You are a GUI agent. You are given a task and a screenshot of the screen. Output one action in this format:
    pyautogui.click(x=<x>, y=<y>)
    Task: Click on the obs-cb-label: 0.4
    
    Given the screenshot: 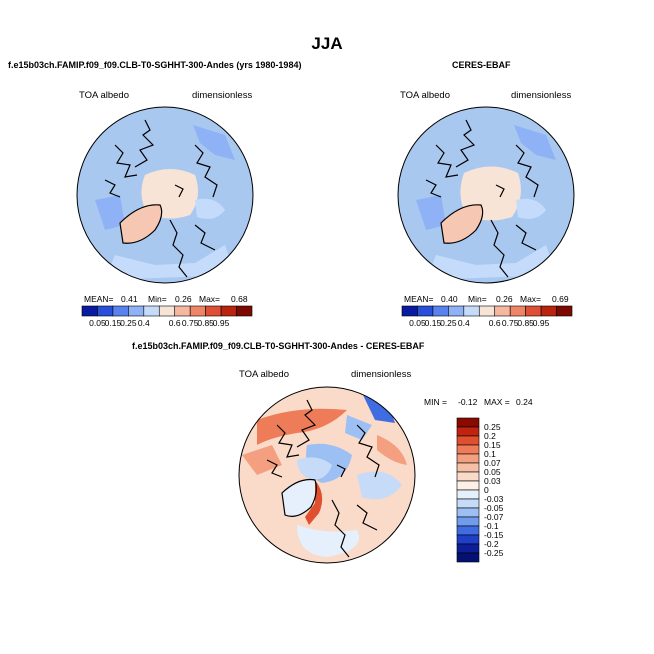 What is the action you would take?
    pyautogui.click(x=463, y=323)
    